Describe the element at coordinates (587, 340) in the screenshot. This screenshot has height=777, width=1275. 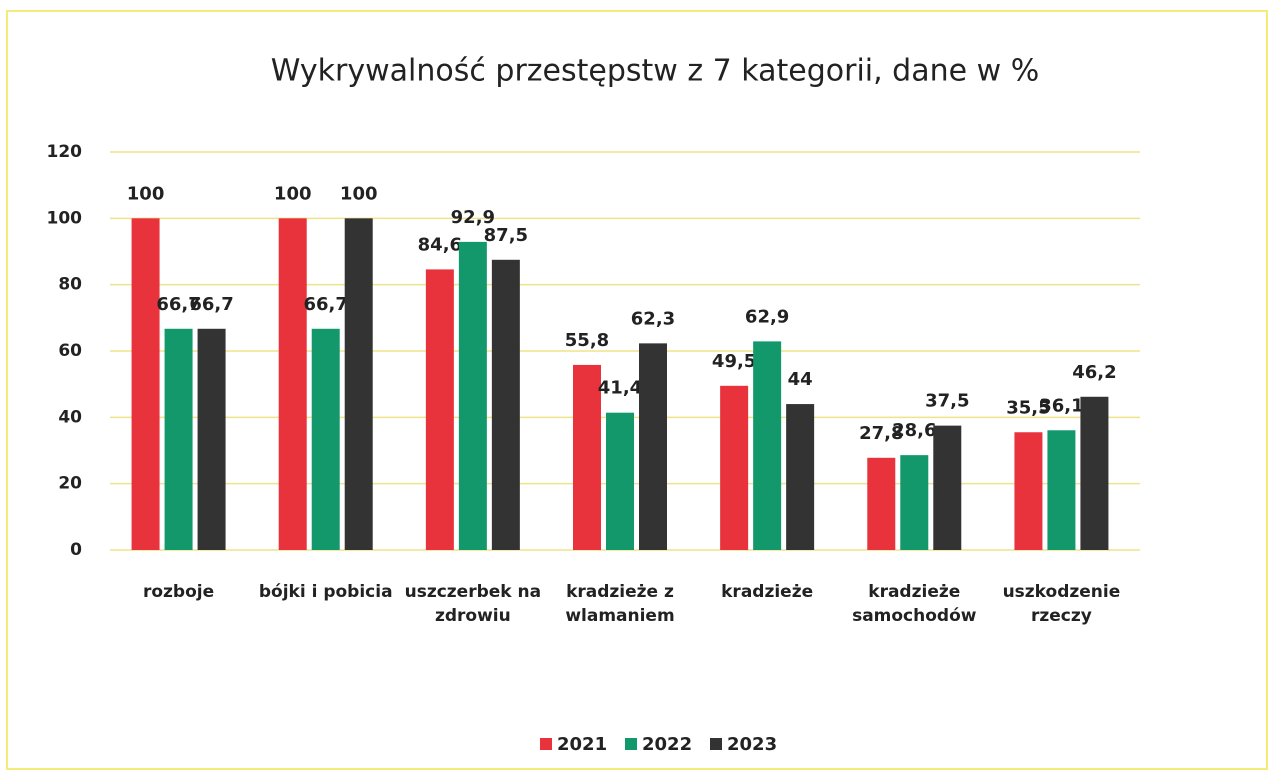
I see `value-label: 55,8` at that location.